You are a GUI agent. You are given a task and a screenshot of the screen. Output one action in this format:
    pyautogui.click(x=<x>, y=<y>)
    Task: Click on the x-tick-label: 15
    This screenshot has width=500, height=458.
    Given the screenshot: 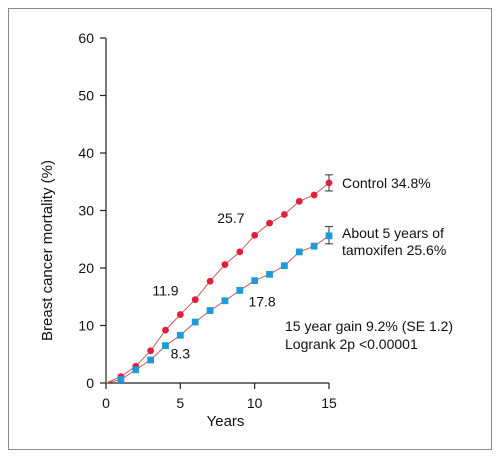 What is the action you would take?
    pyautogui.click(x=329, y=403)
    